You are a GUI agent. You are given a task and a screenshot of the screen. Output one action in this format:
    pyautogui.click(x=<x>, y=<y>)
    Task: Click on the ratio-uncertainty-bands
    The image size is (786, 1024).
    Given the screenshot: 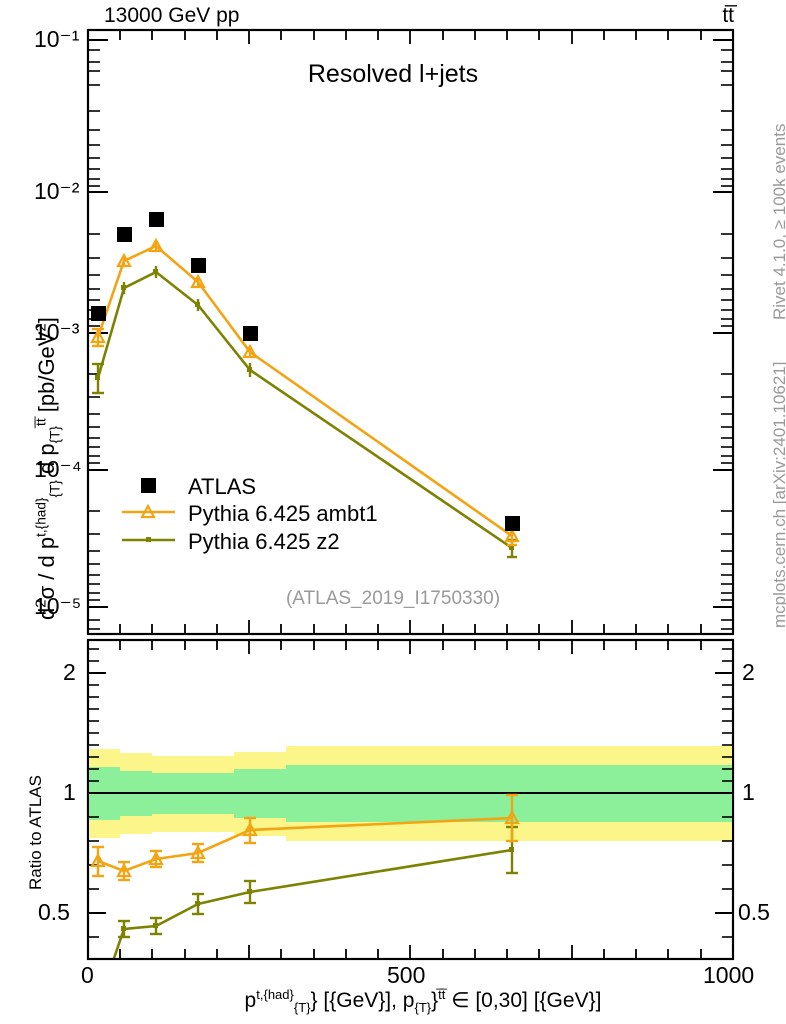 What is the action you would take?
    pyautogui.click(x=410, y=793)
    